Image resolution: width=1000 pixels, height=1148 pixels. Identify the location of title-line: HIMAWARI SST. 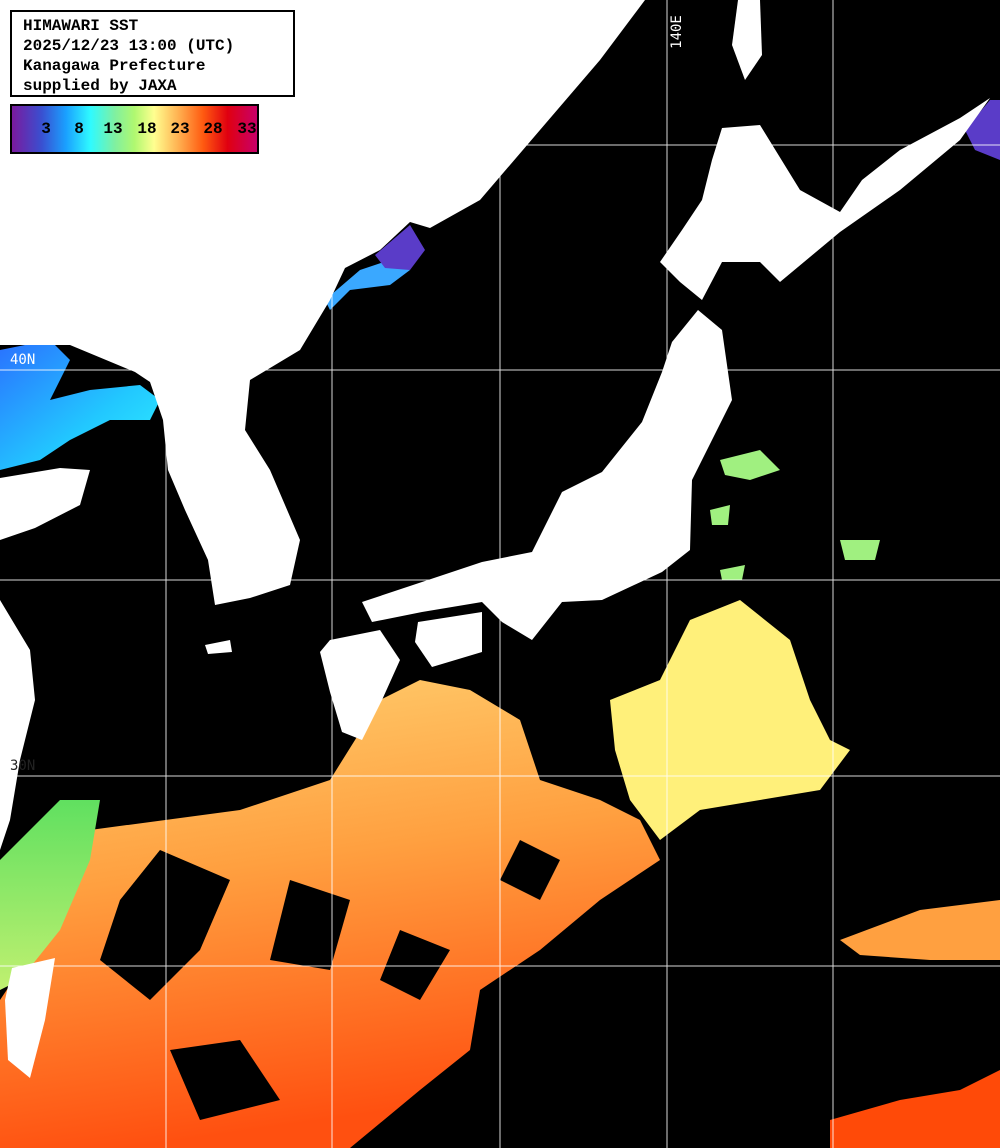
(81, 26).